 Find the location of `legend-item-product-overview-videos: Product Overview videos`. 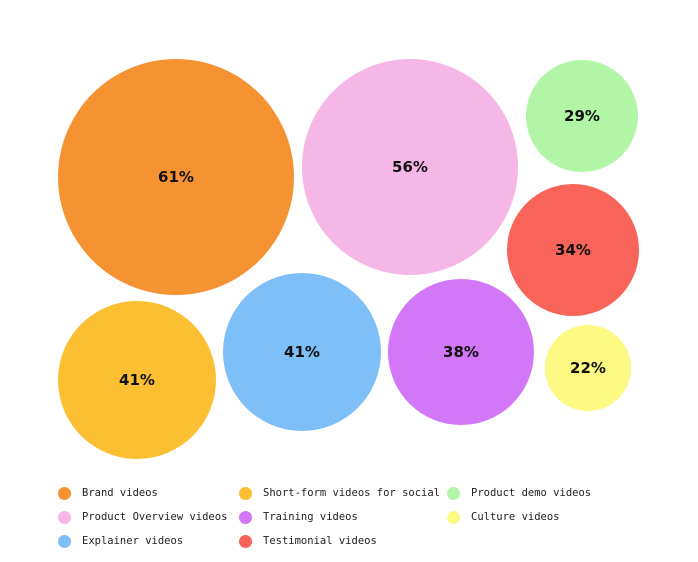

legend-item-product-overview-videos: Product Overview videos is located at coordinates (148, 517).